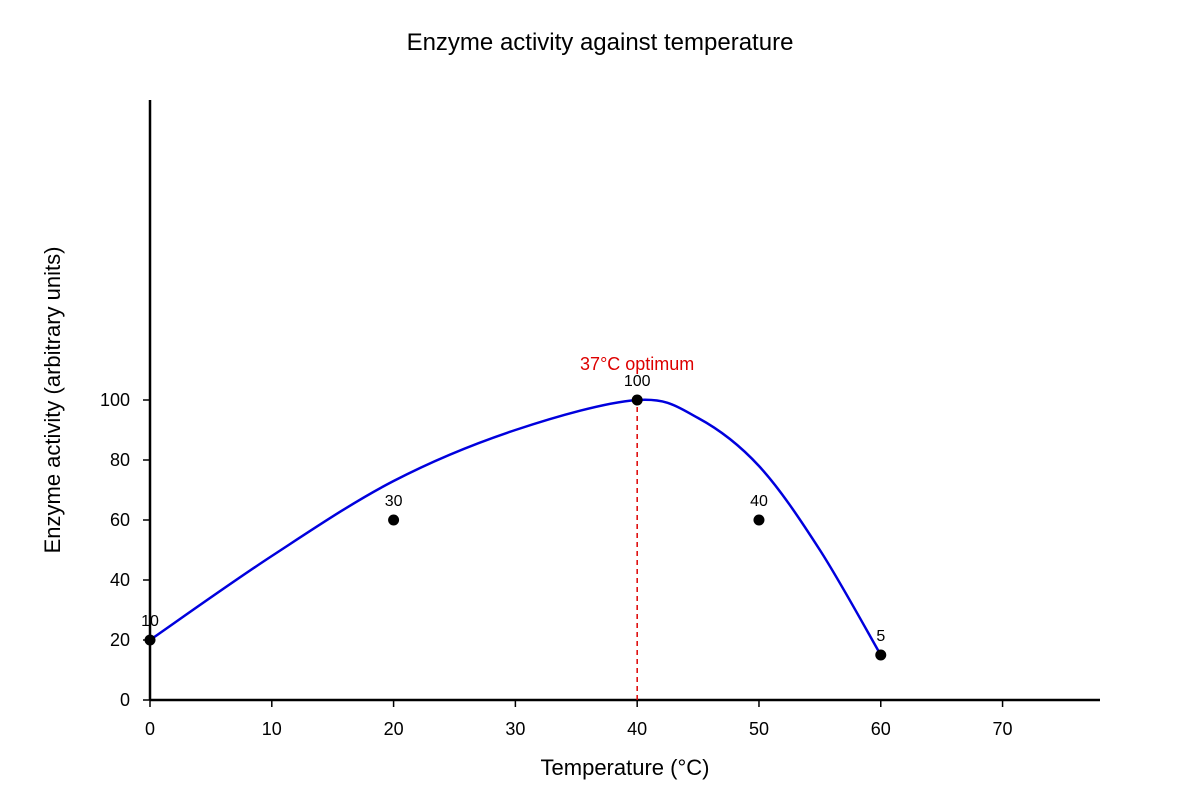  What do you see at coordinates (625, 767) in the screenshot?
I see `x-axis-label: Temperature (°C)` at bounding box center [625, 767].